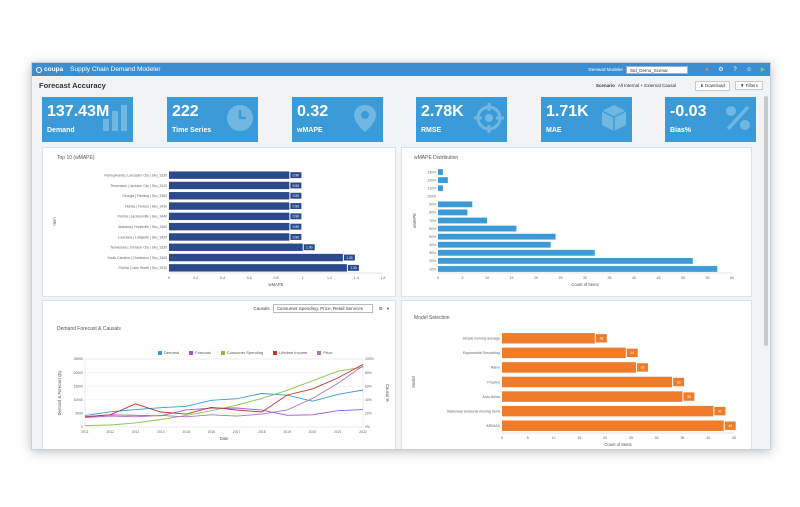 The image size is (800, 507). Describe the element at coordinates (749, 69) in the screenshot. I see `user-icon: ☺` at that location.